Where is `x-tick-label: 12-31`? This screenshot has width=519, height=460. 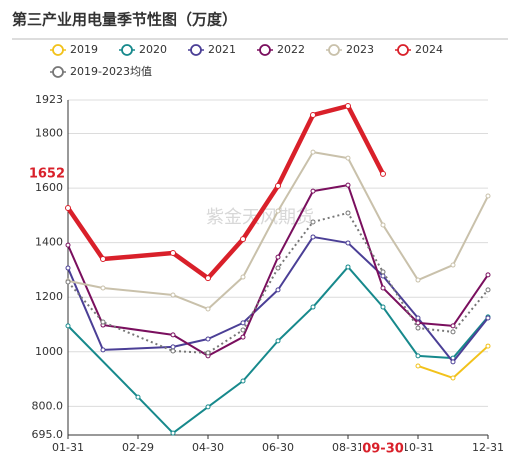
x-tick-label: 12-31 is located at coordinates (488, 447).